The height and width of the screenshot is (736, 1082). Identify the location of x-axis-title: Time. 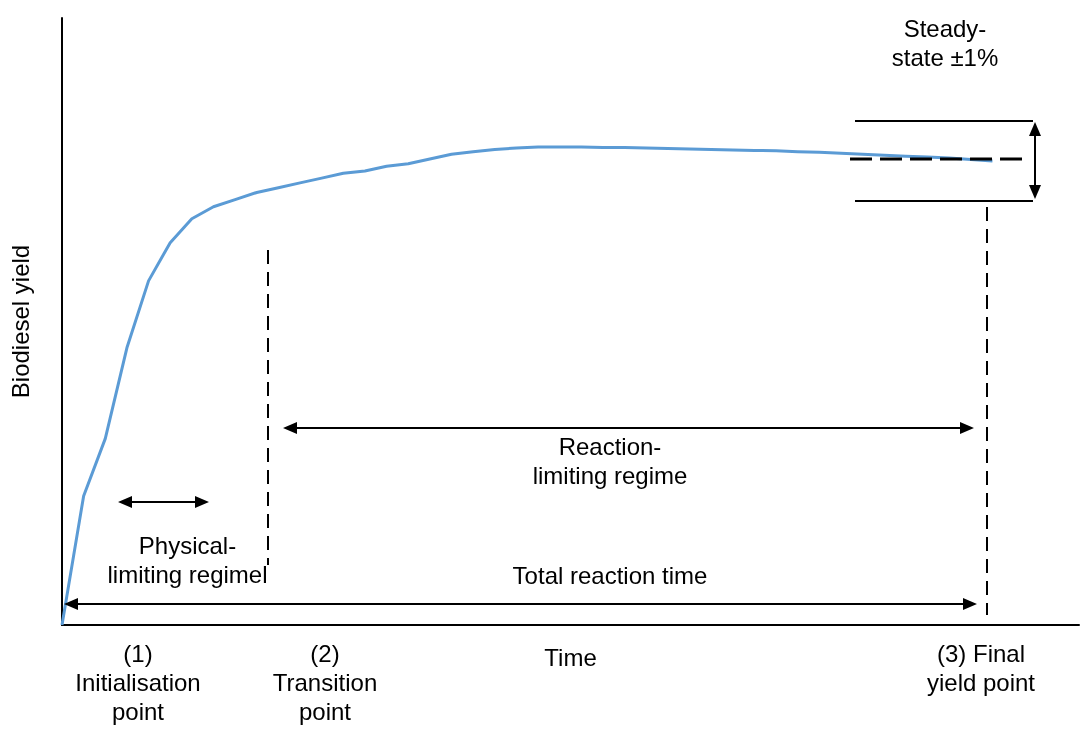
(570, 657).